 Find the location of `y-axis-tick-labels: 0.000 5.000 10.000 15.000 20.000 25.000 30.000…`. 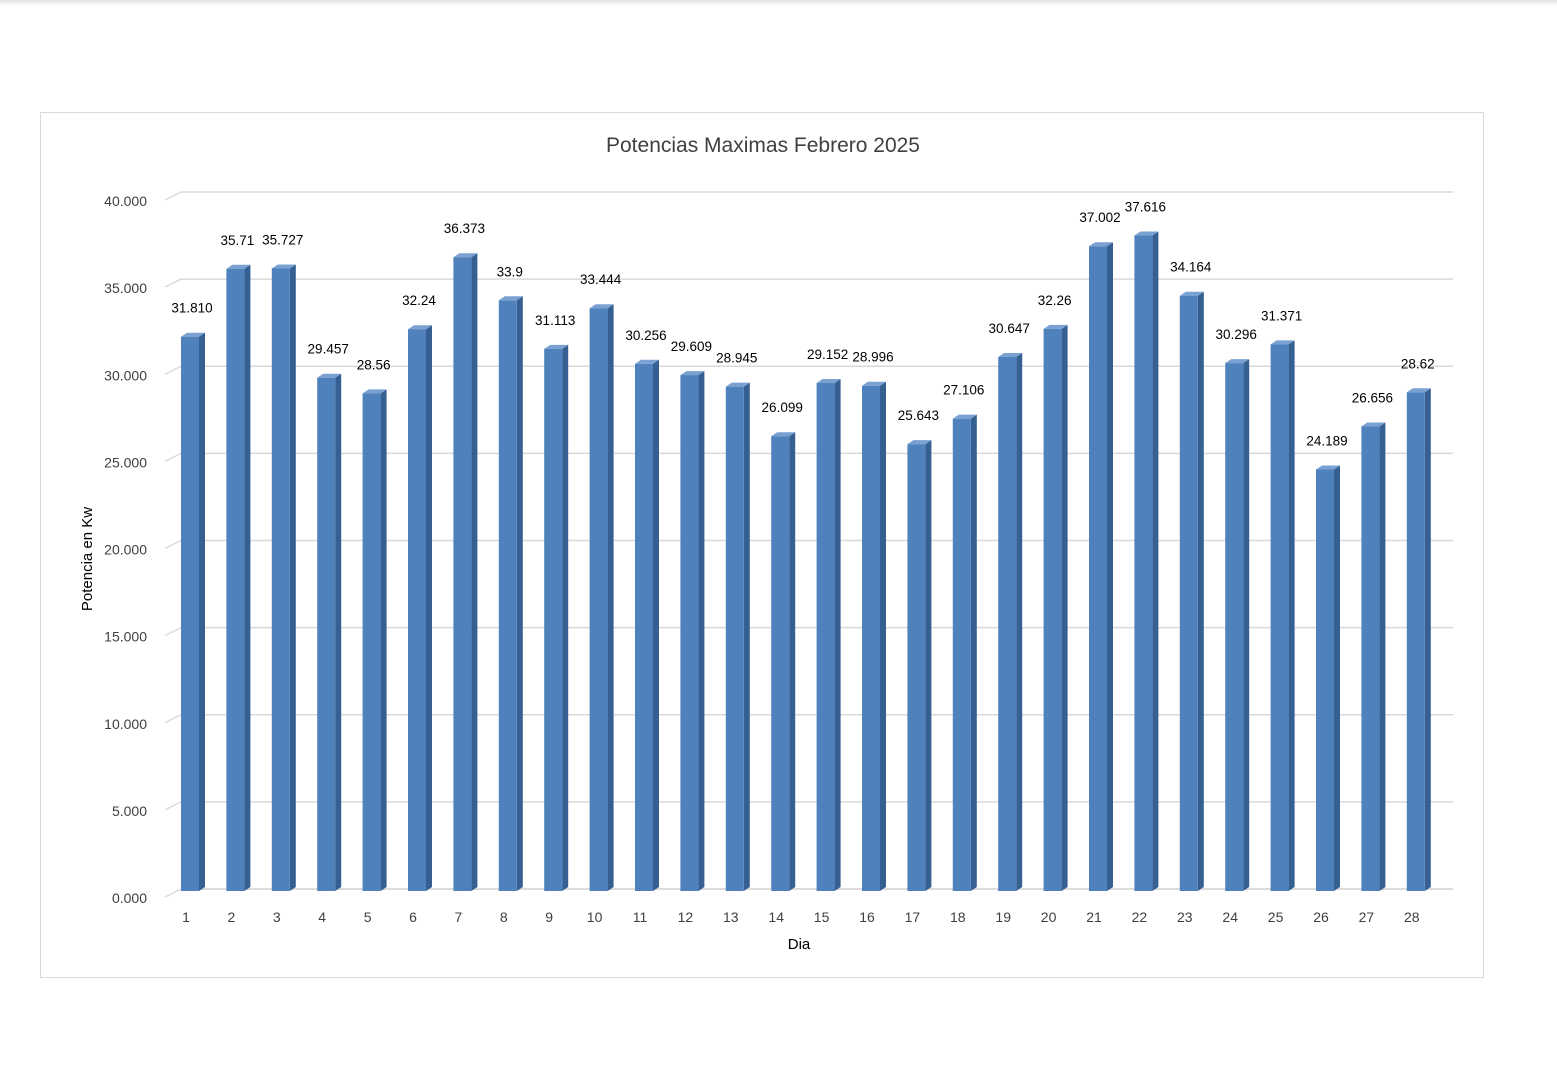

y-axis-tick-labels: 0.000 5.000 10.000 15.000 20.000 25.000 30.000… is located at coordinates (125, 549).